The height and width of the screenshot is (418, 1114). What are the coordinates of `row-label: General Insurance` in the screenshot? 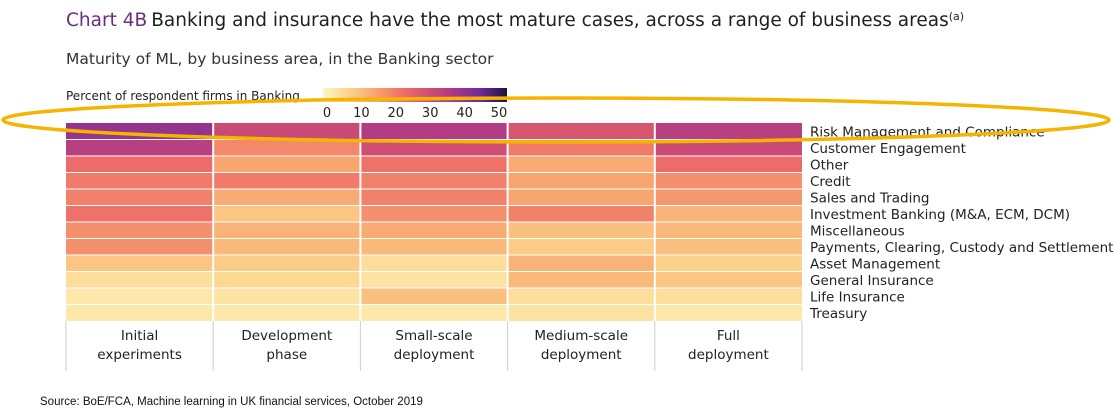 It's located at (872, 281).